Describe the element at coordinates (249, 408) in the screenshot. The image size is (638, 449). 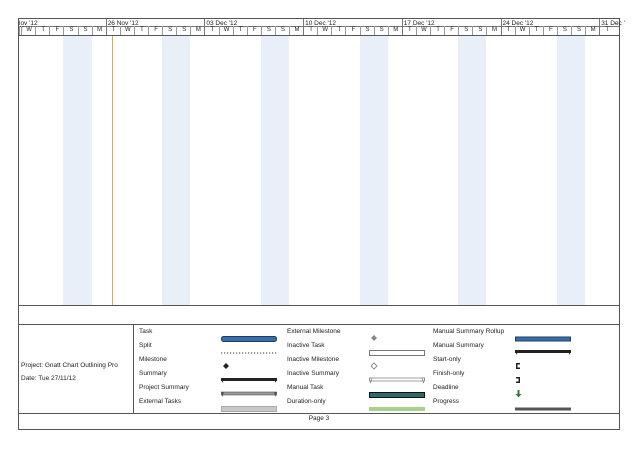
I see `external-task-bar-icon` at that location.